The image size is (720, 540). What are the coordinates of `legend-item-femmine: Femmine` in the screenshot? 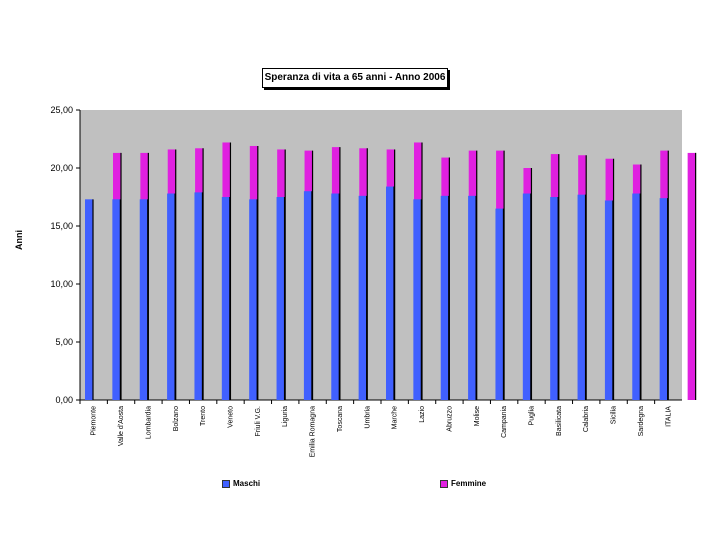 It's located at (463, 483).